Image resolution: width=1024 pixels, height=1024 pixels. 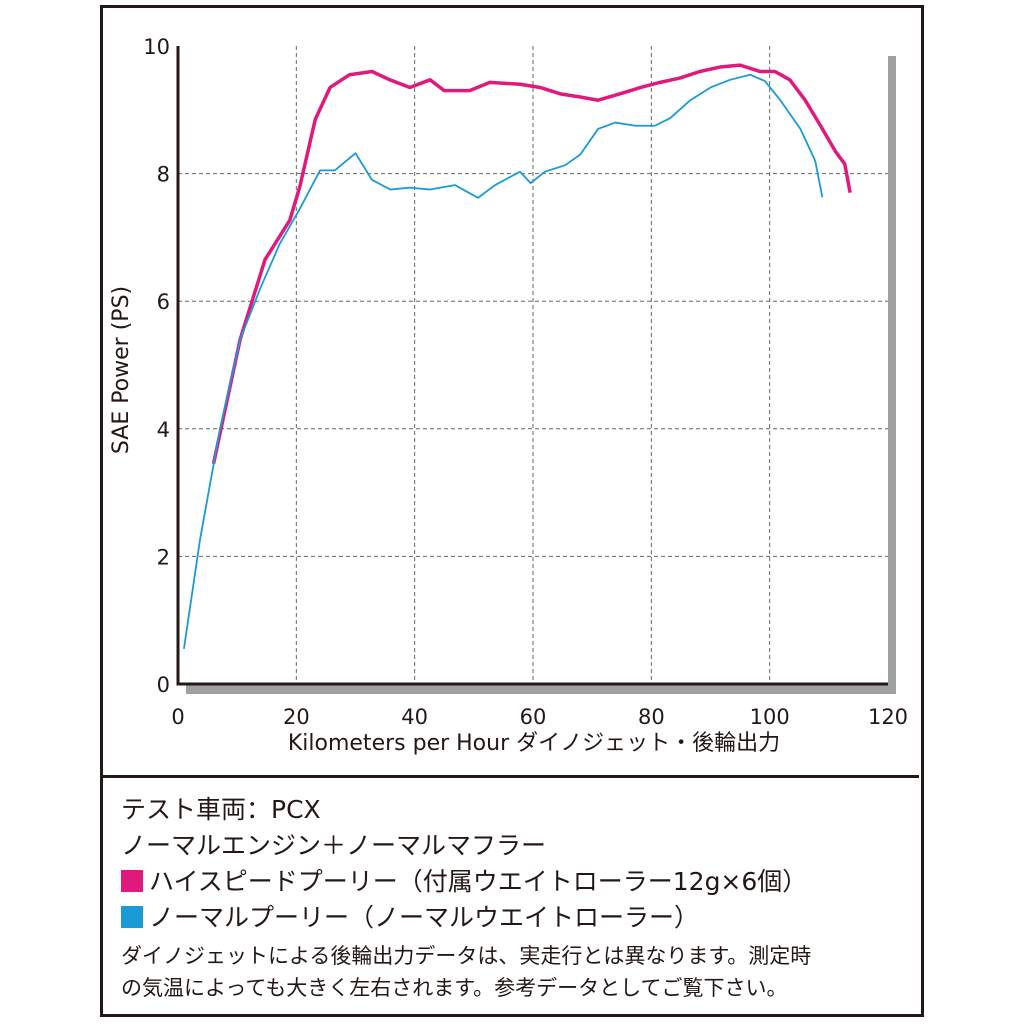 I want to click on y-tick-label: 2, so click(x=163, y=557).